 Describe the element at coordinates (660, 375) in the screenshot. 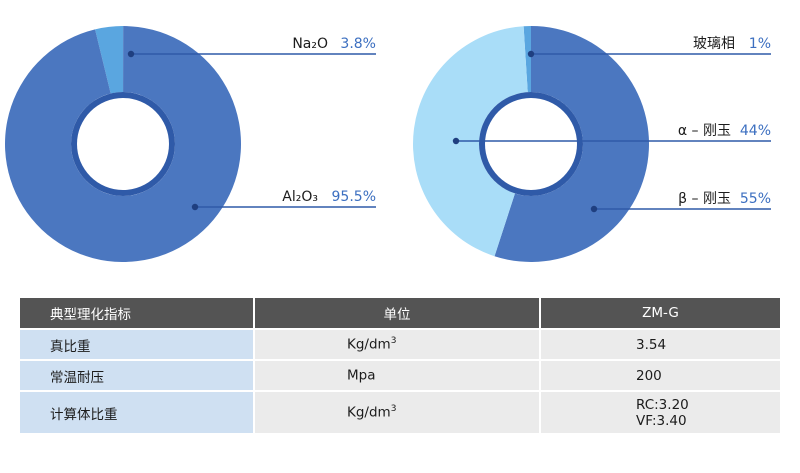

I see `row-value: 200` at that location.